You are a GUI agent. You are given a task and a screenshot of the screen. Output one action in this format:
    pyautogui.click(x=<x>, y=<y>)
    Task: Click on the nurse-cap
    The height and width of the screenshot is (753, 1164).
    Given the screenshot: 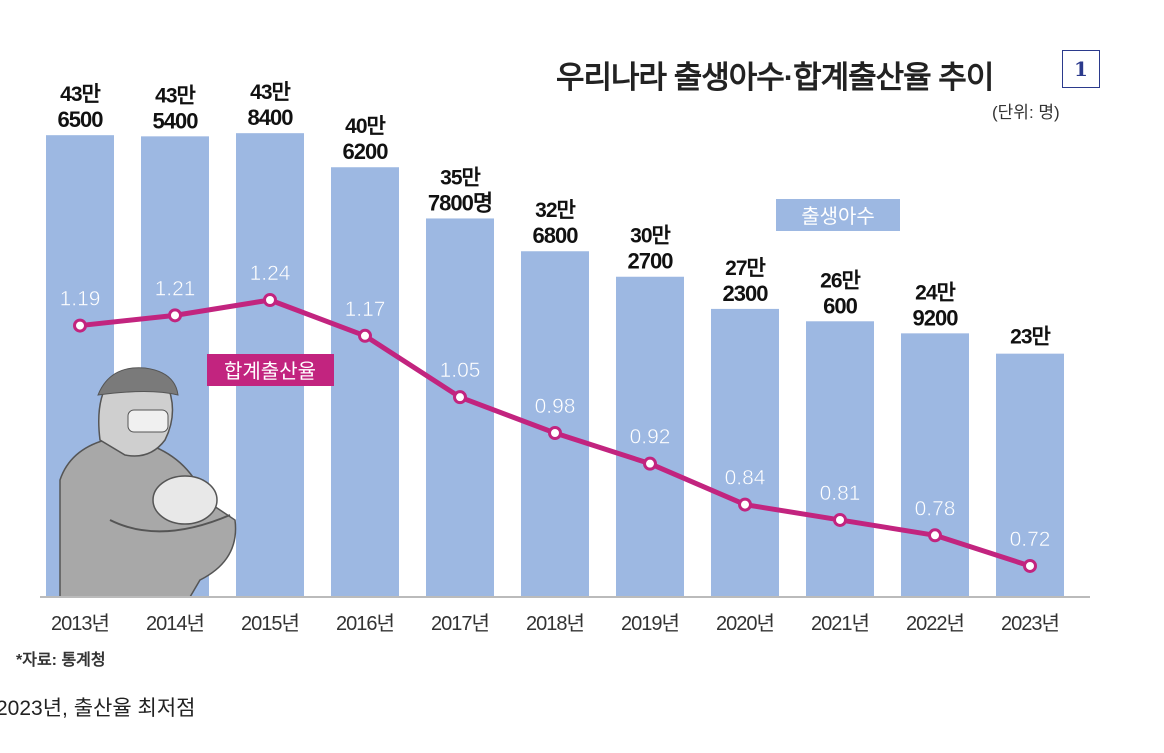 What is the action you would take?
    pyautogui.click(x=138, y=381)
    